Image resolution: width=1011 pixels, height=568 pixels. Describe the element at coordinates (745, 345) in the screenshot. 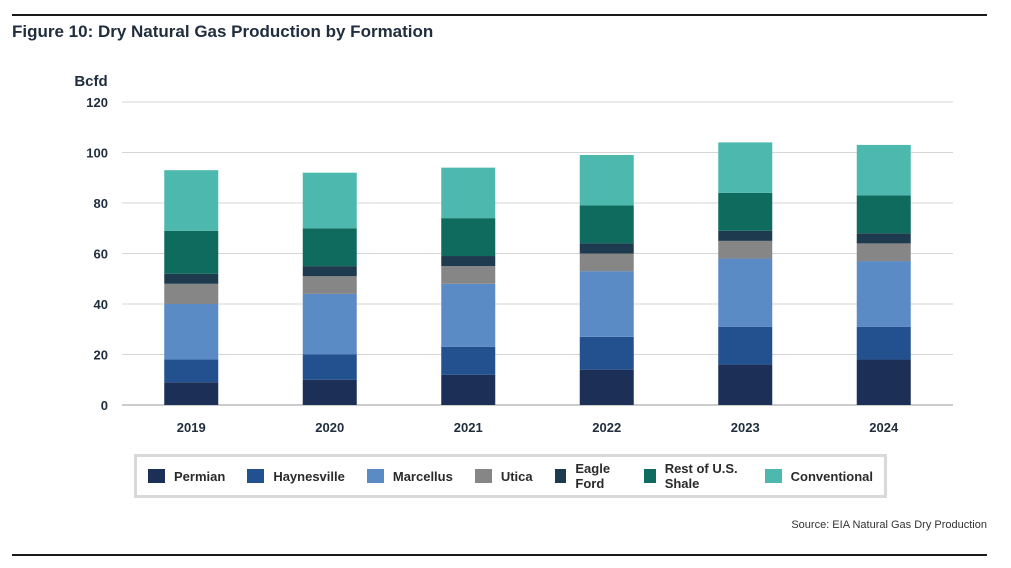

I see `bar-2023-haynesville` at that location.